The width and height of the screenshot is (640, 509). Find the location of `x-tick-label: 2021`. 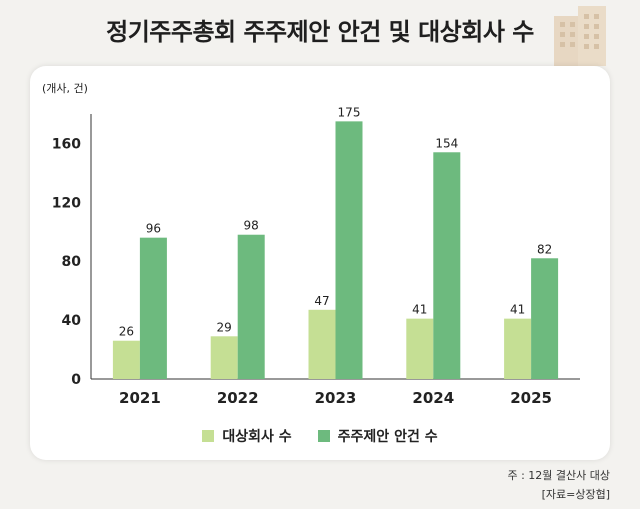

x-tick-label: 2021 is located at coordinates (140, 398).